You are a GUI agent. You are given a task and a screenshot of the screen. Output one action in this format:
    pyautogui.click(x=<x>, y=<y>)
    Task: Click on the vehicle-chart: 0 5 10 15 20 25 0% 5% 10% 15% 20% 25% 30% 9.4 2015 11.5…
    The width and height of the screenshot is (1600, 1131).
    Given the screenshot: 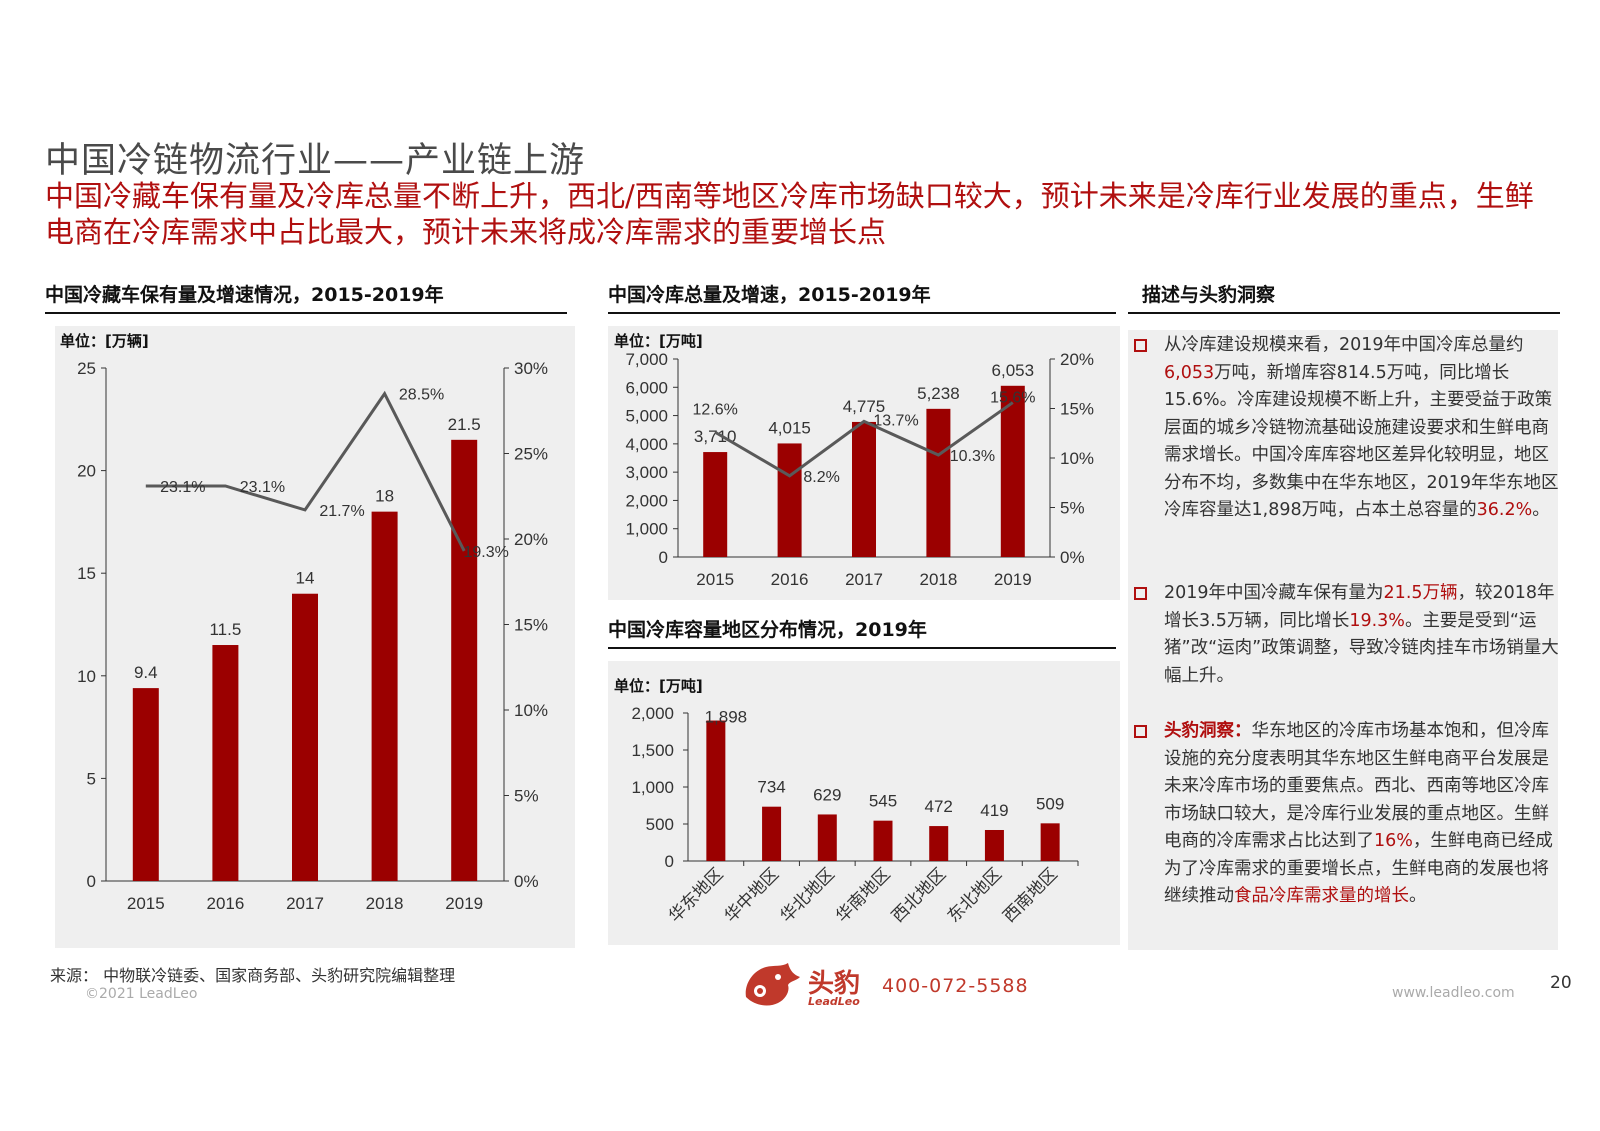 What is the action you would take?
    pyautogui.click(x=312, y=636)
    